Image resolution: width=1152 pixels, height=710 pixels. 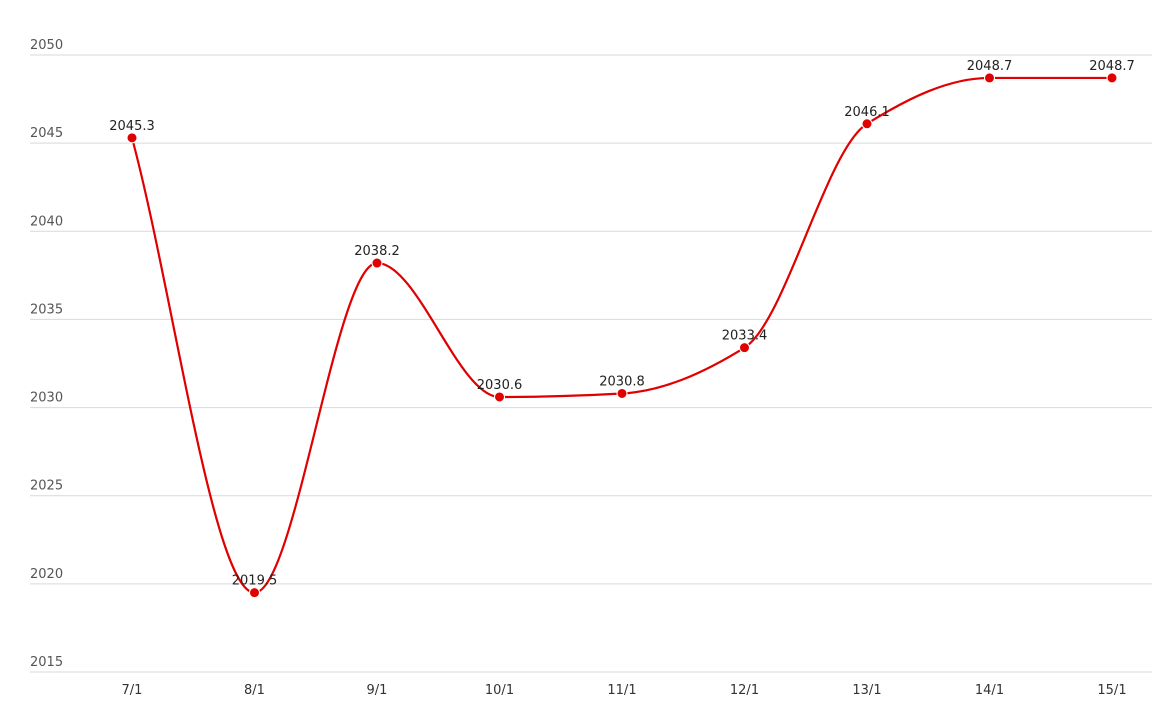 I want to click on x-tick-label: 14/1, so click(x=989, y=690).